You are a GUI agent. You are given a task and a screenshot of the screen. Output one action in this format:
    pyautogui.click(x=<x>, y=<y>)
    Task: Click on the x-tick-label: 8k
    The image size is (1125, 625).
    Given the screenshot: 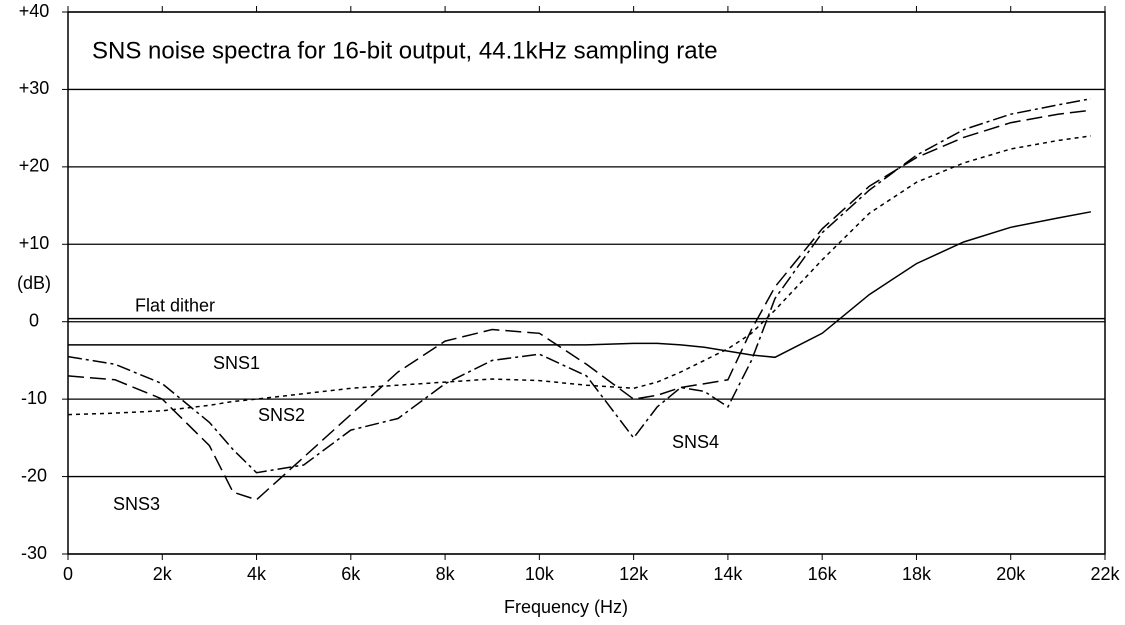 What is the action you would take?
    pyautogui.click(x=446, y=574)
    